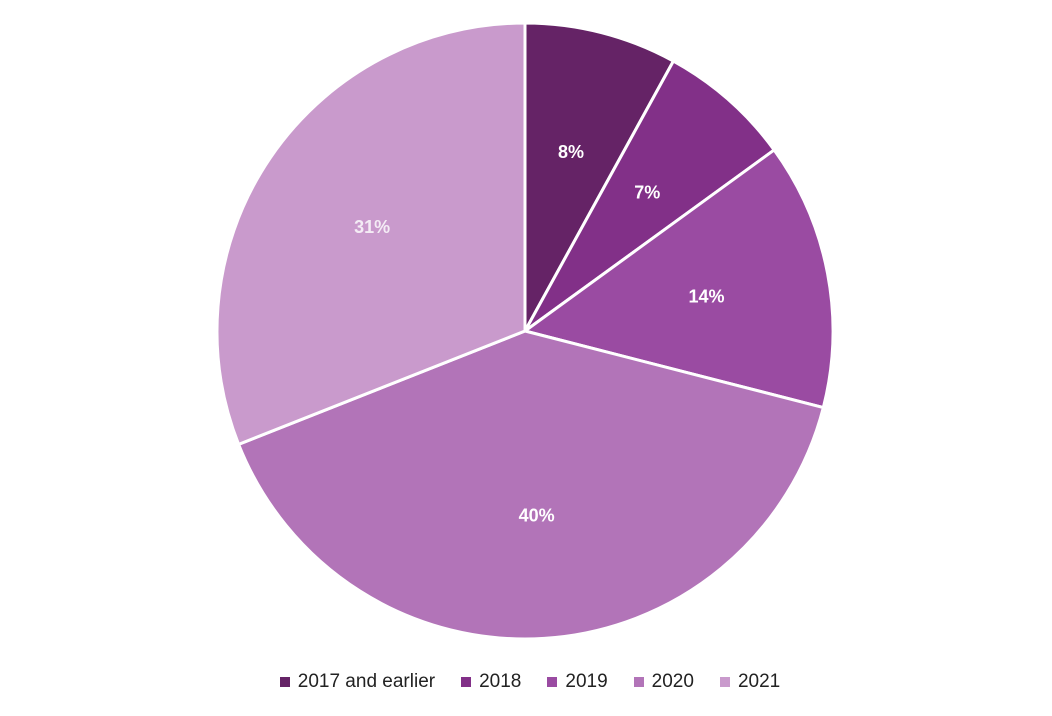 This screenshot has height=716, width=1052. I want to click on data-label-2020: 40%, so click(537, 515).